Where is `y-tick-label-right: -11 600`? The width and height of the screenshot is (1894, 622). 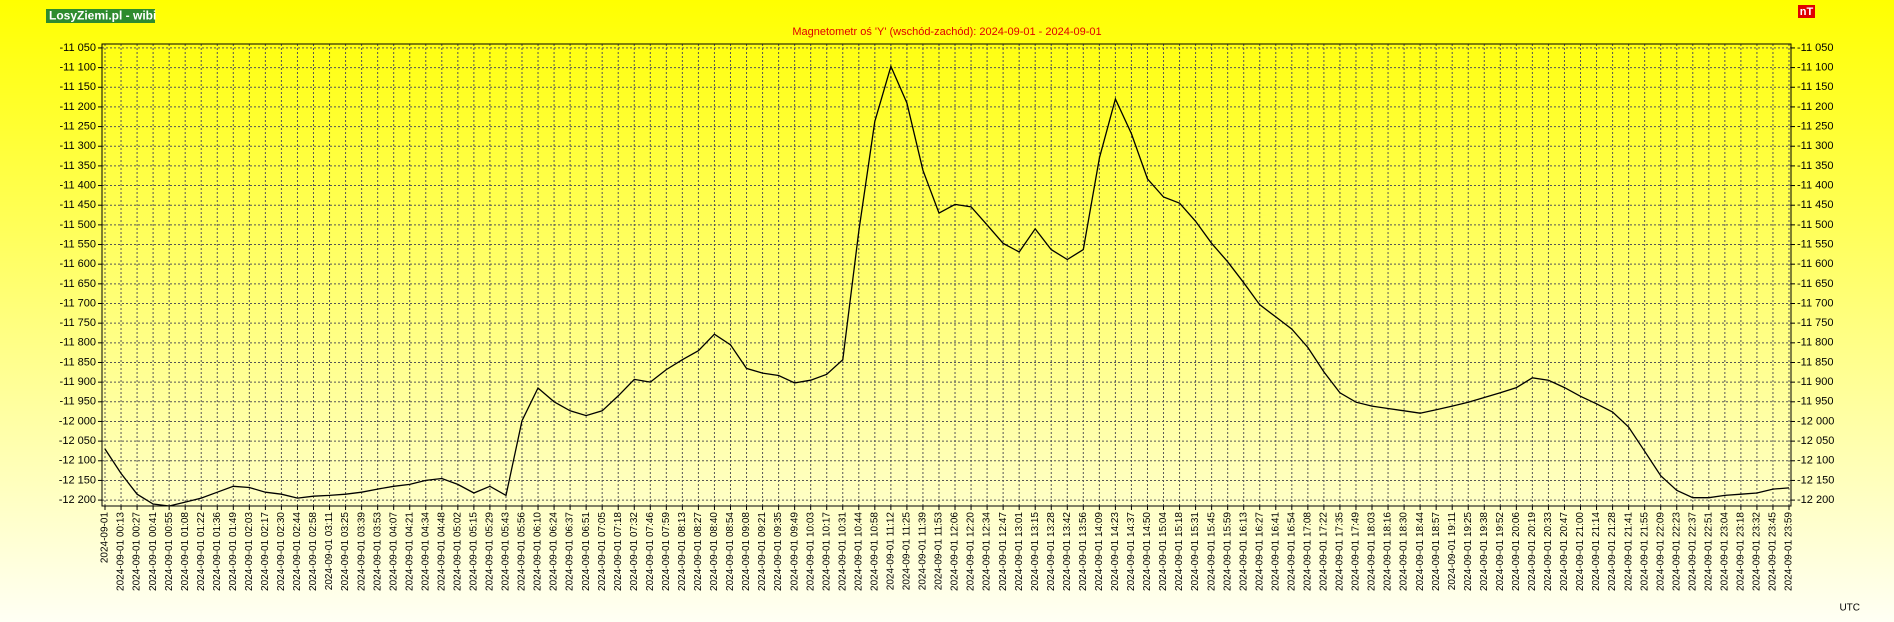 y-tick-label-right: -11 600 is located at coordinates (1815, 264).